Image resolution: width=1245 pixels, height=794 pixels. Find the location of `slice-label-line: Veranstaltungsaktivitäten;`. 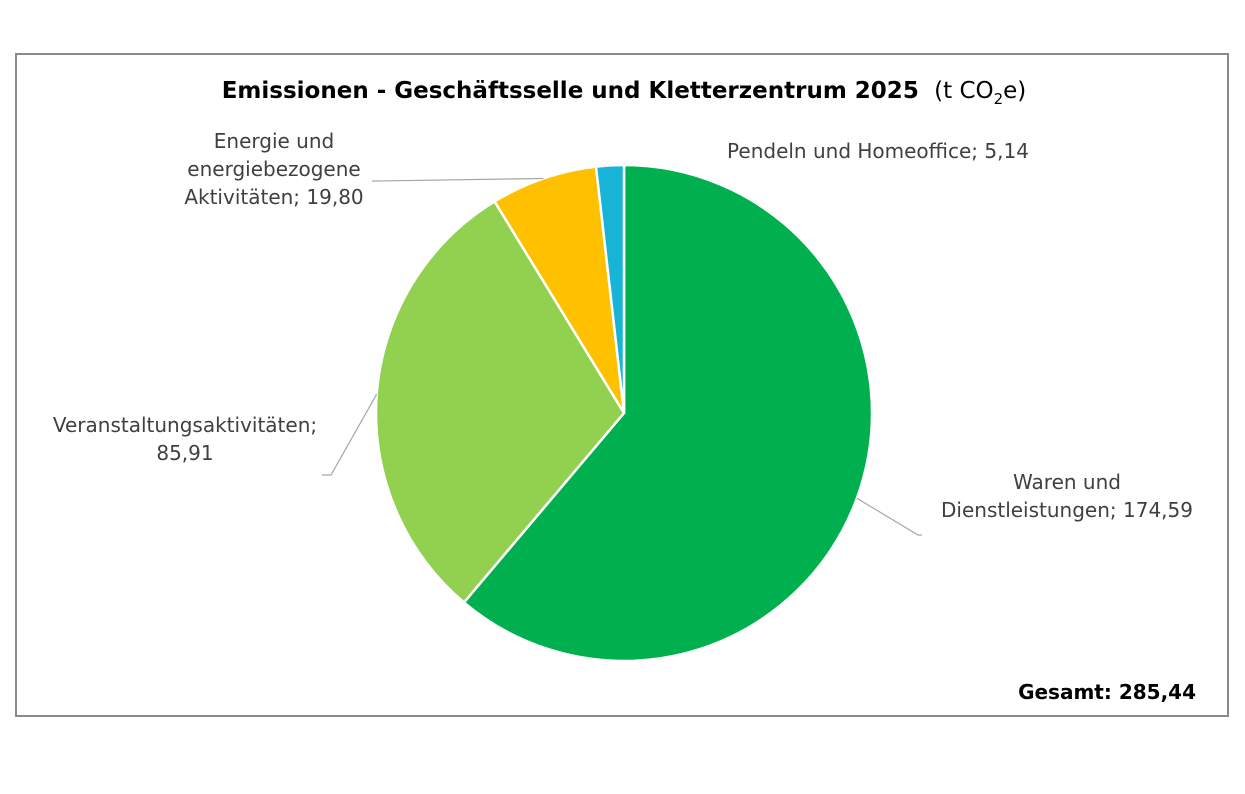

slice-label-line: Veranstaltungsaktivitäten; is located at coordinates (185, 425).